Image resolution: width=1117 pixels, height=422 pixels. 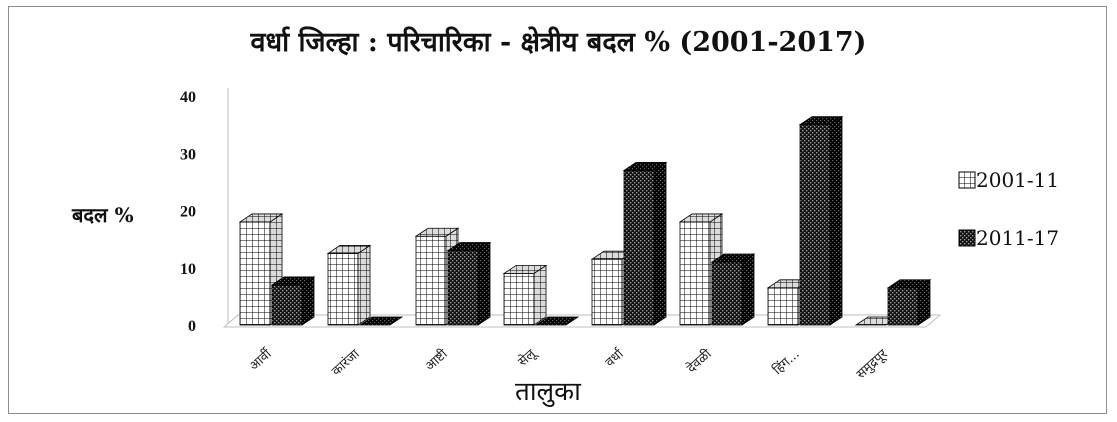 I want to click on x-tick-label: वर्धा, so click(x=614, y=357).